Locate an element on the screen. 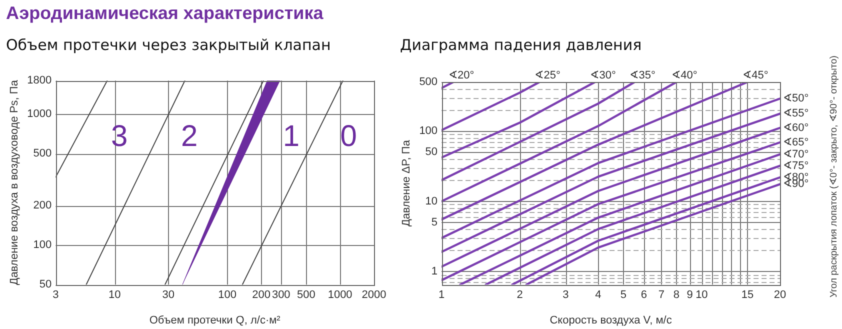 The height and width of the screenshot is (329, 842). series-label: ∢55° is located at coordinates (796, 114).